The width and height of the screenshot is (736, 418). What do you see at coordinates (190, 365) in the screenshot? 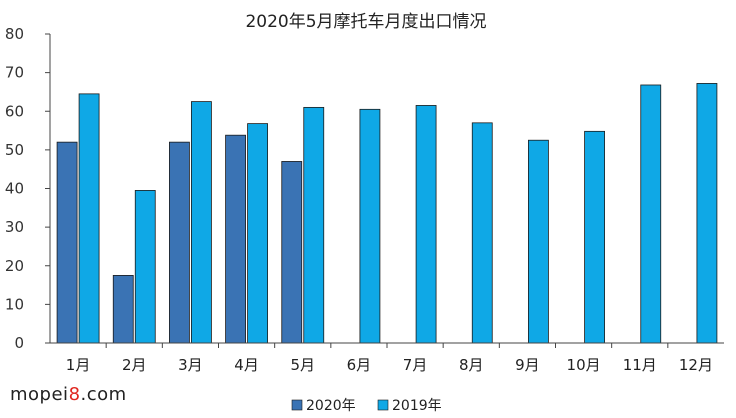
I see `x-tick-label: 3月` at bounding box center [190, 365].